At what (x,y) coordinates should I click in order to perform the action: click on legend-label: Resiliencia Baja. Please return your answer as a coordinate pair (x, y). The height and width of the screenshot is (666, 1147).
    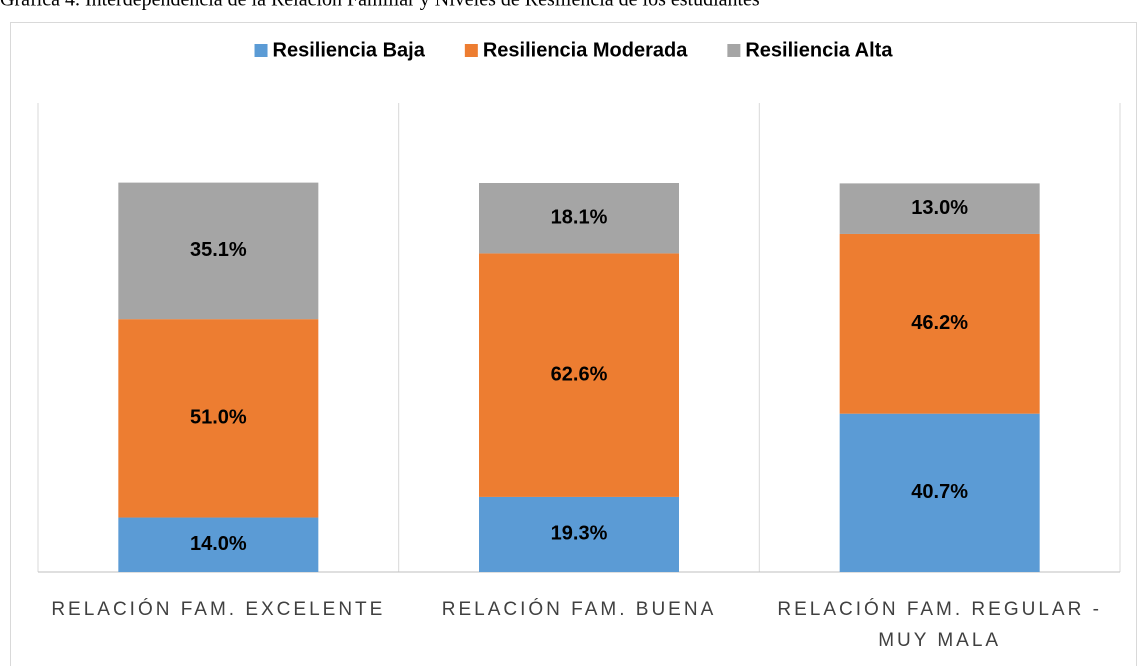
    Looking at the image, I should click on (349, 50).